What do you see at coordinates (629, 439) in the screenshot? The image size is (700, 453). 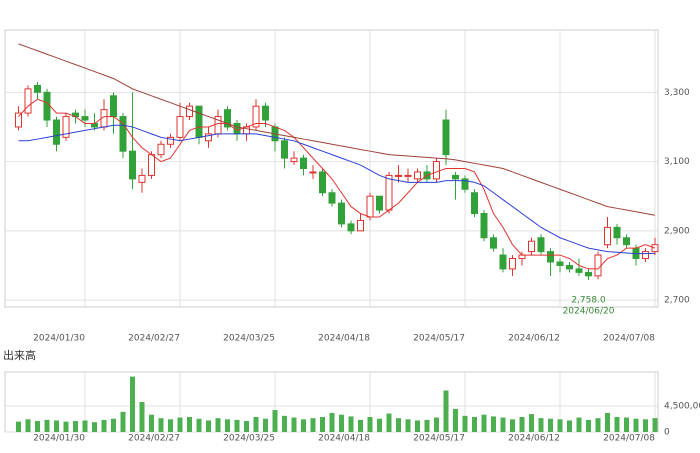 I see `x-tick-label: 2024/07/08` at bounding box center [629, 439].